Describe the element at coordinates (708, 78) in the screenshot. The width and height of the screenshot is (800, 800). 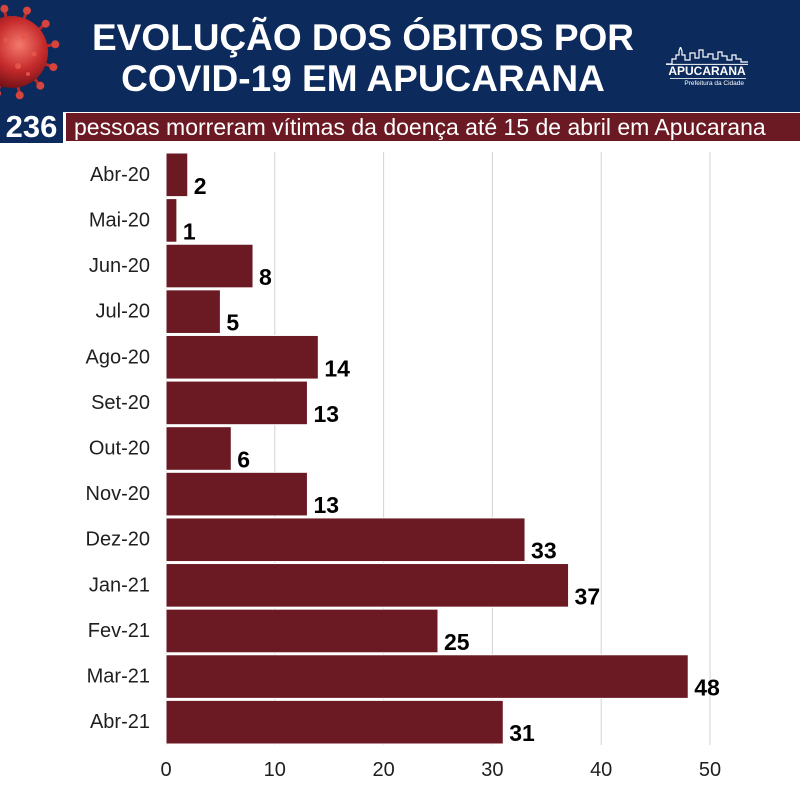
I see `logo-divider` at that location.